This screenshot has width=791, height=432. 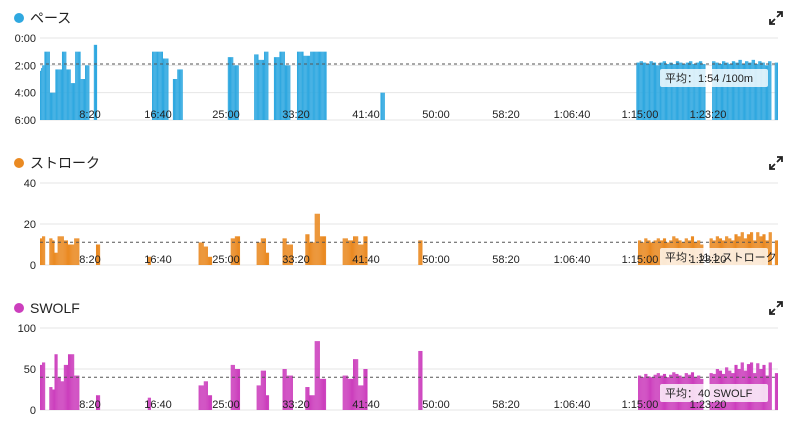 I want to click on y-tick-label: 6:00, so click(x=25, y=121).